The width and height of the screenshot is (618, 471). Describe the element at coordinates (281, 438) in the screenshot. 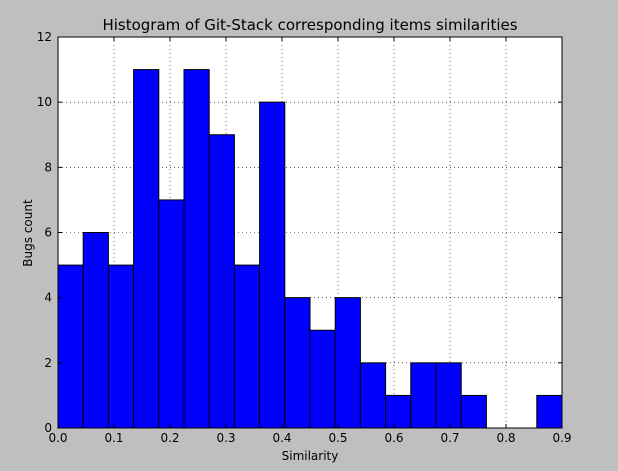

I see `x-tick-label: 0.4` at that location.